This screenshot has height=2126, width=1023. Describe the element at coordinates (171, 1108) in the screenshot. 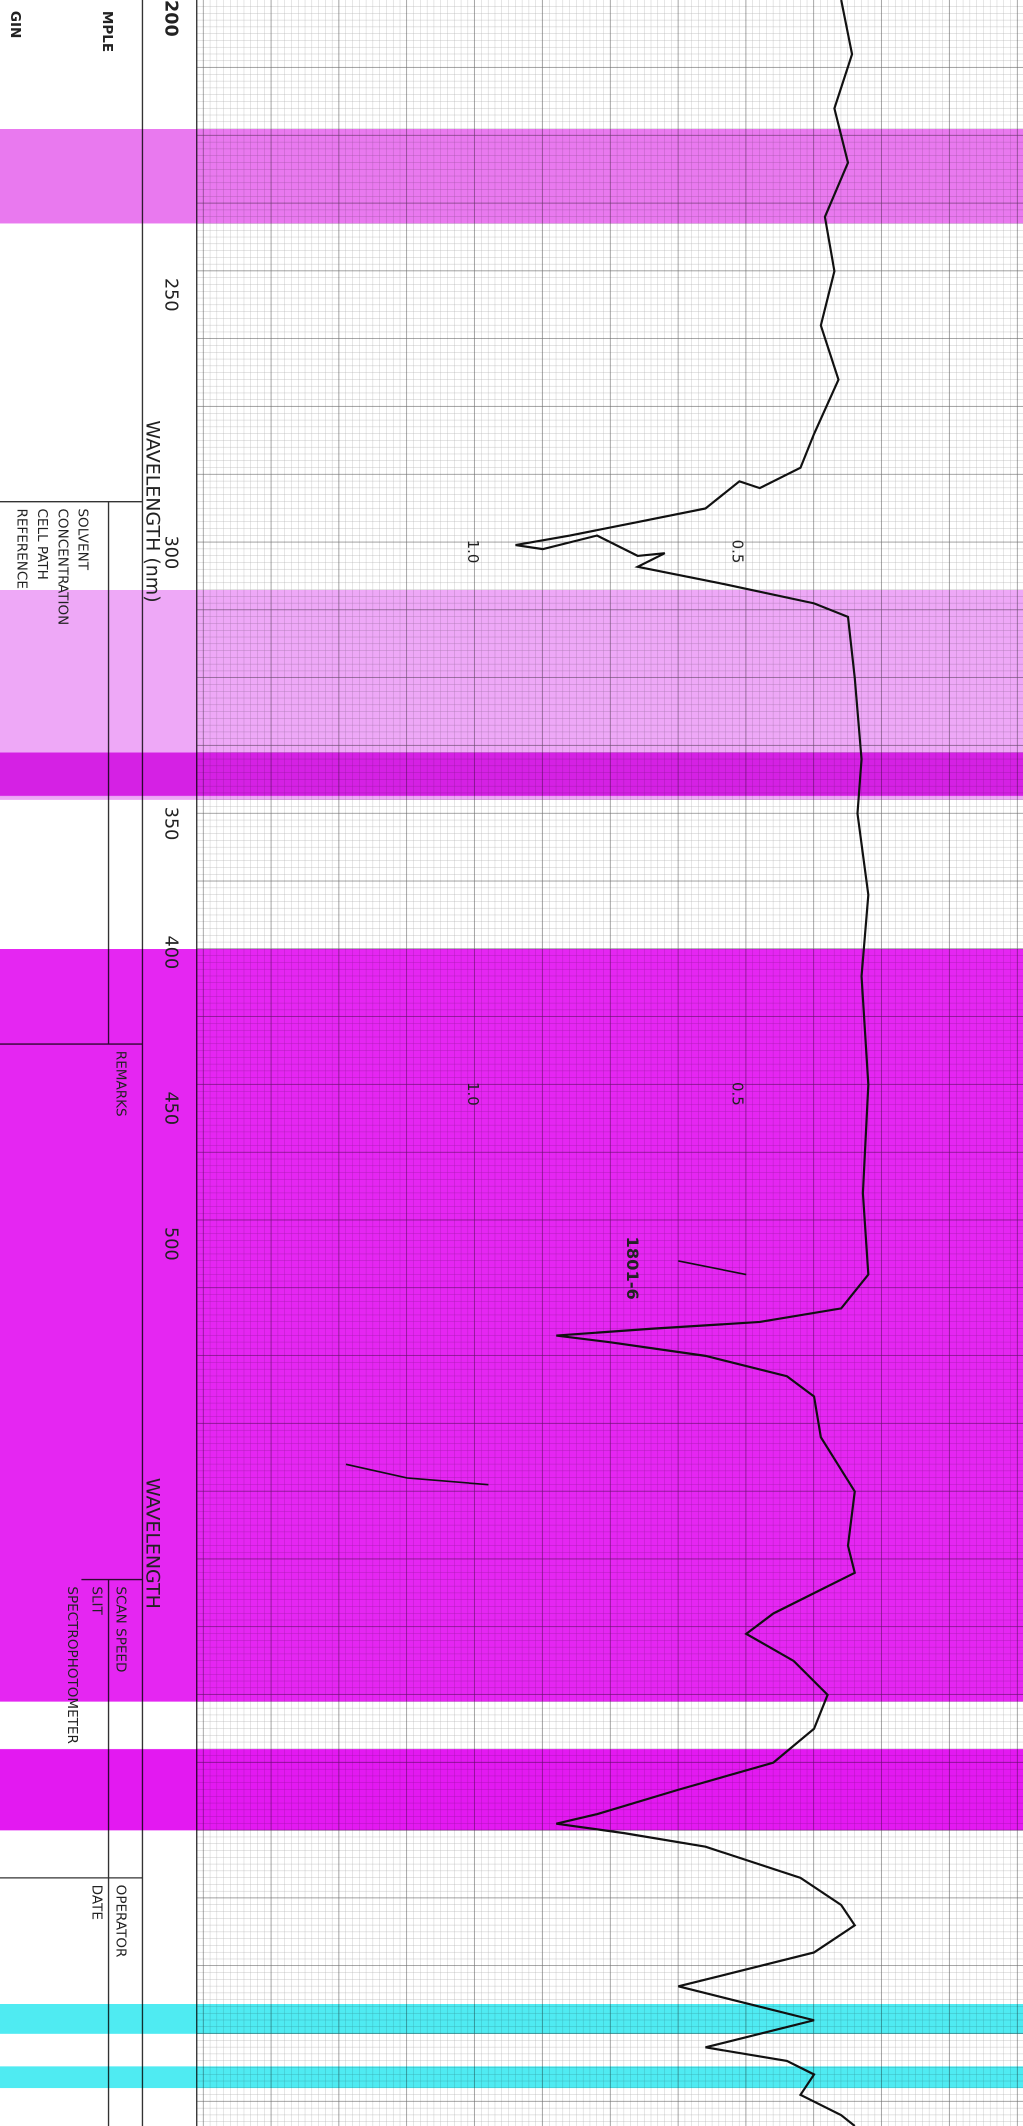

I see `tick-label: 450` at that location.